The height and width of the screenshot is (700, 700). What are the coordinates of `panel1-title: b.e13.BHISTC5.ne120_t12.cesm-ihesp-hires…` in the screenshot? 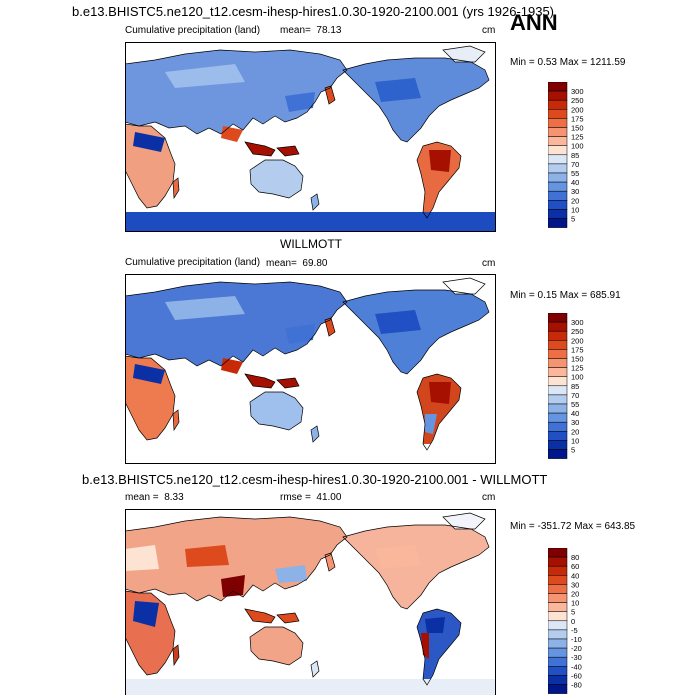 It's located at (313, 11).